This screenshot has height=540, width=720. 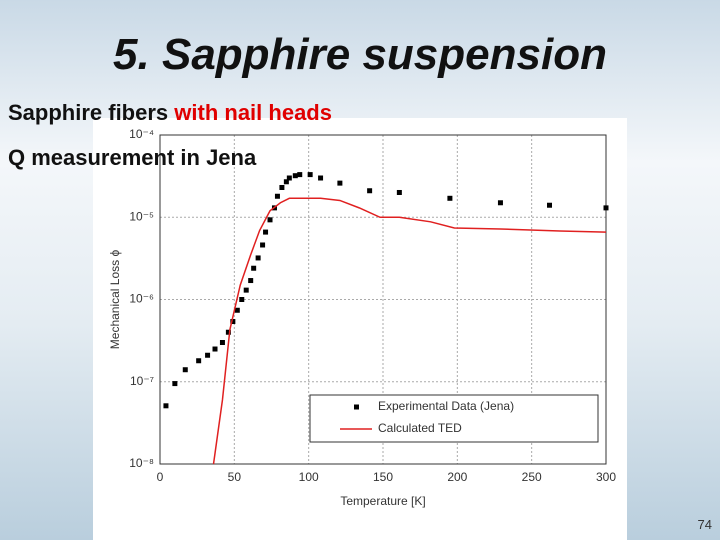 What do you see at coordinates (170, 113) in the screenshot?
I see `text-line: Sapphire fibers with nail heads` at bounding box center [170, 113].